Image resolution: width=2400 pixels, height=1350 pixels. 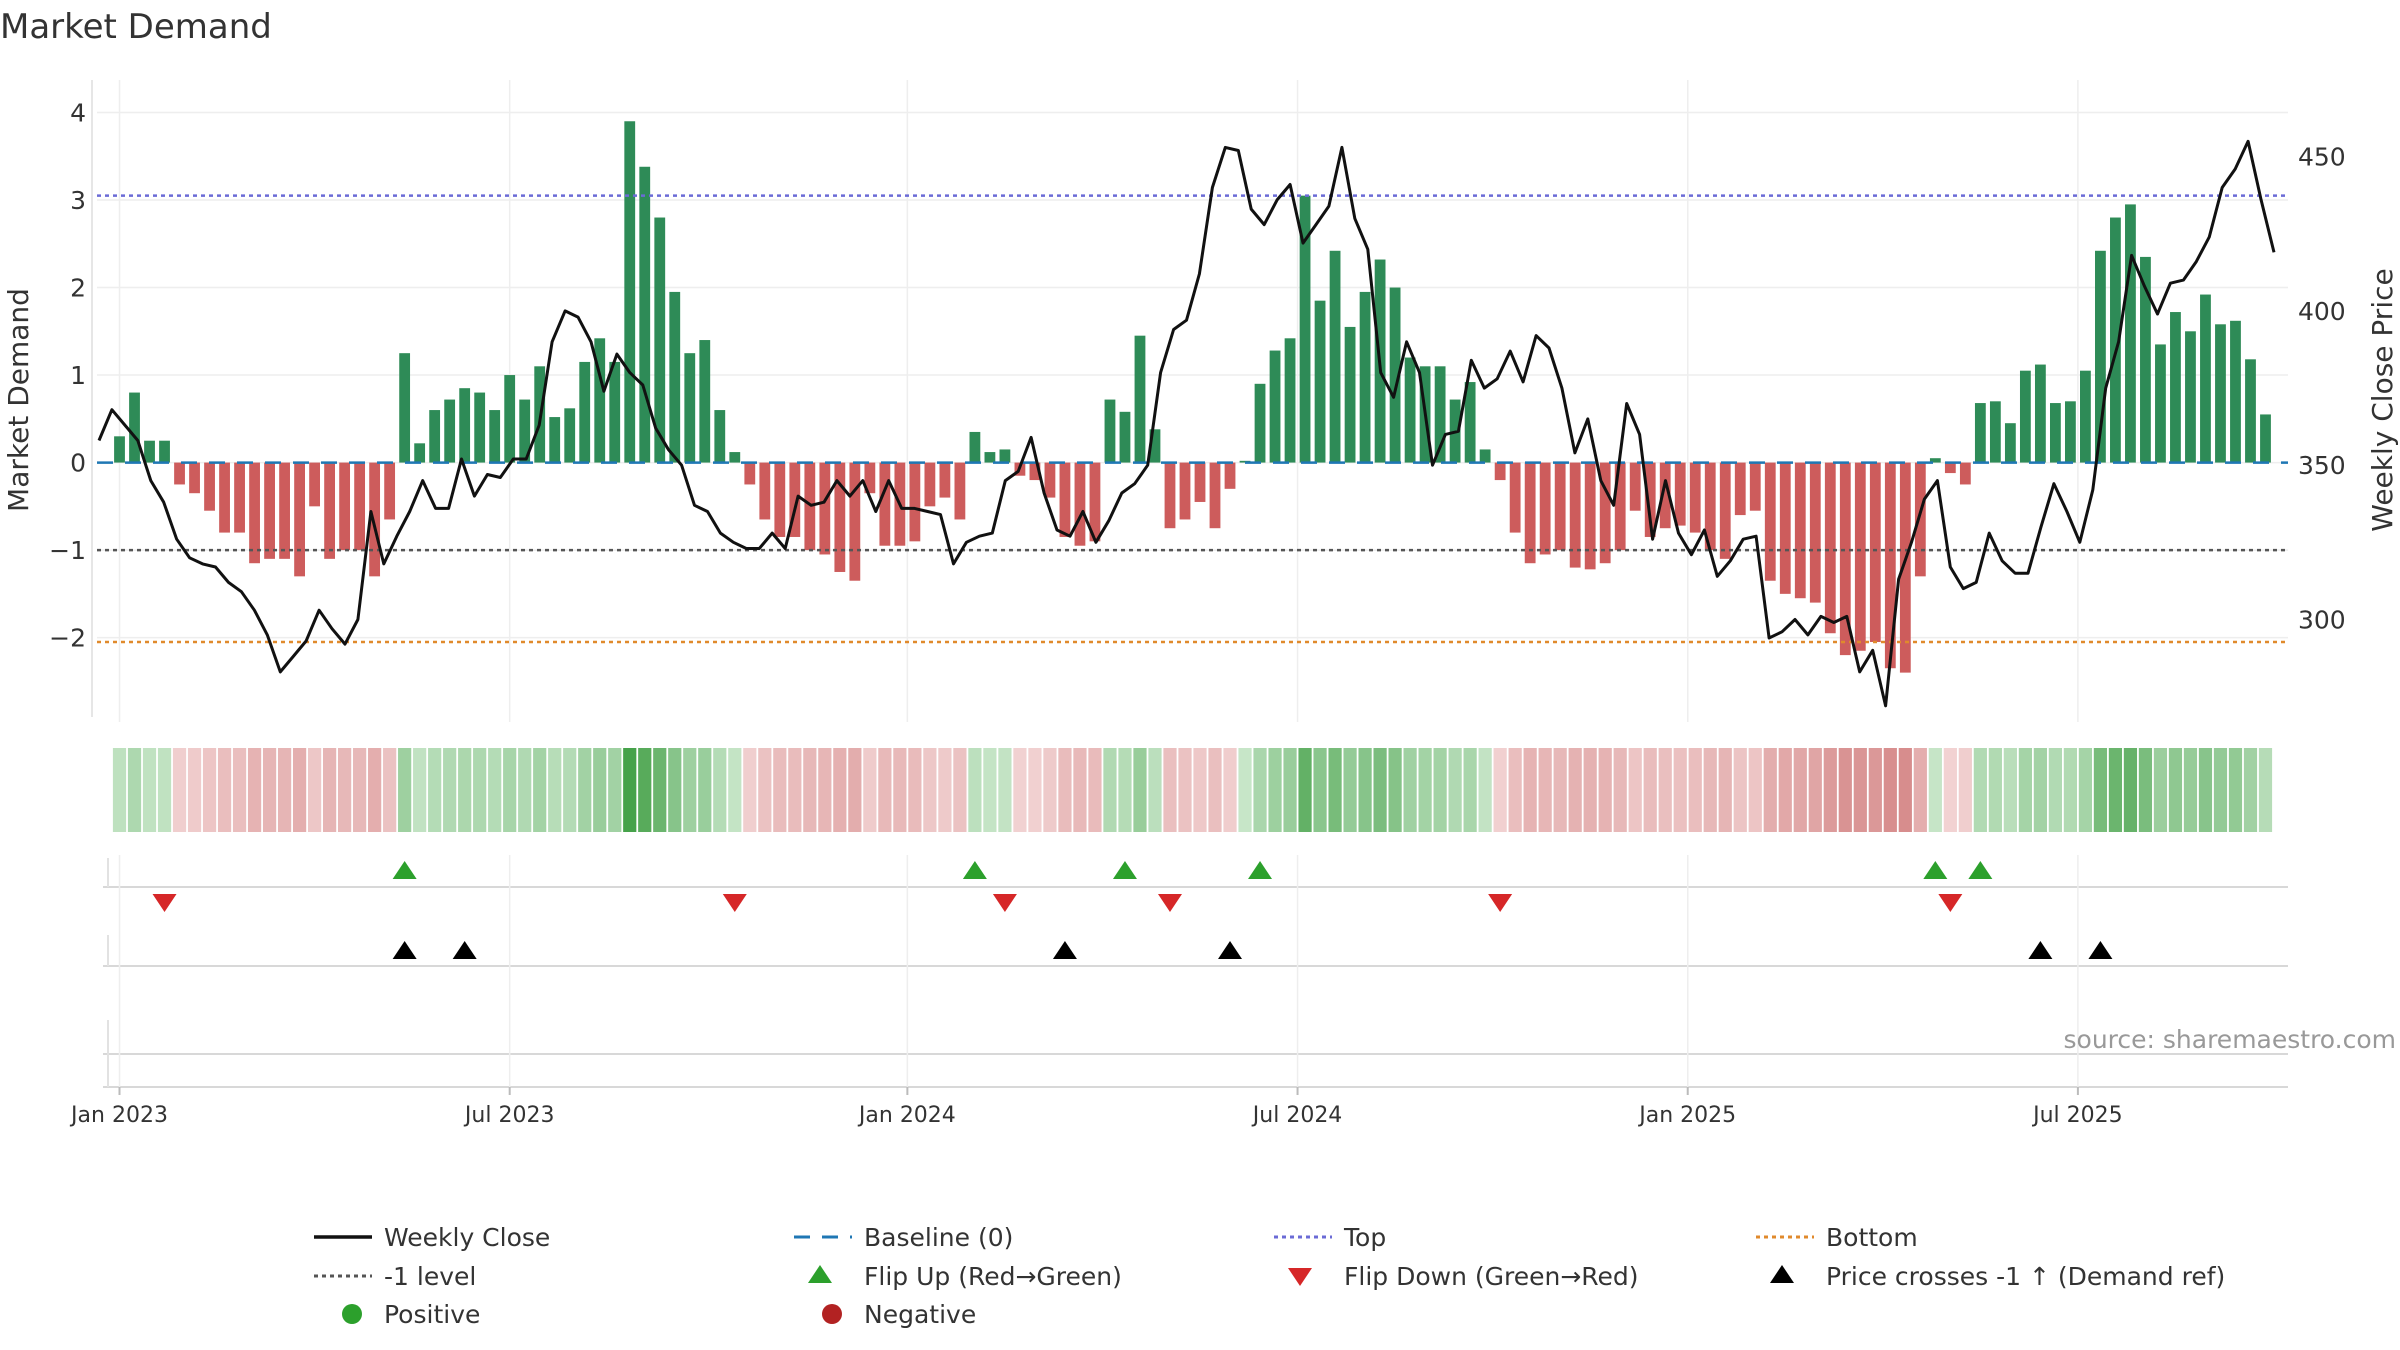 I want to click on price-cross-marker, so click(x=2100, y=950).